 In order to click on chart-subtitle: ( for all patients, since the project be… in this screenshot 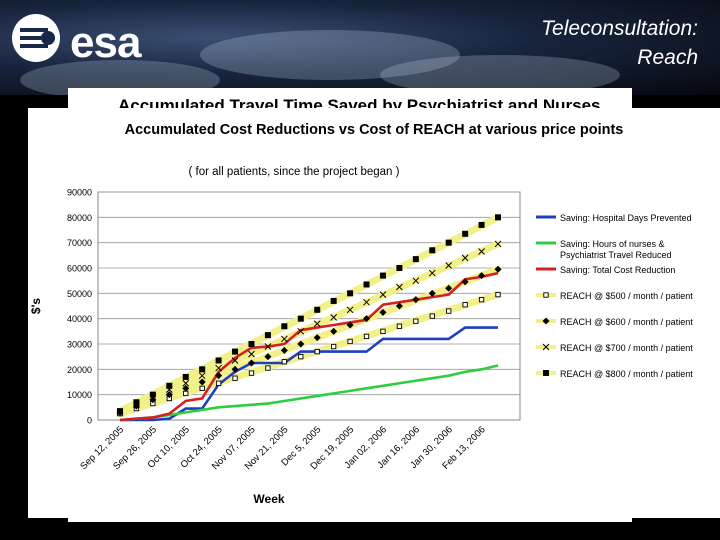, I will do `click(294, 172)`.